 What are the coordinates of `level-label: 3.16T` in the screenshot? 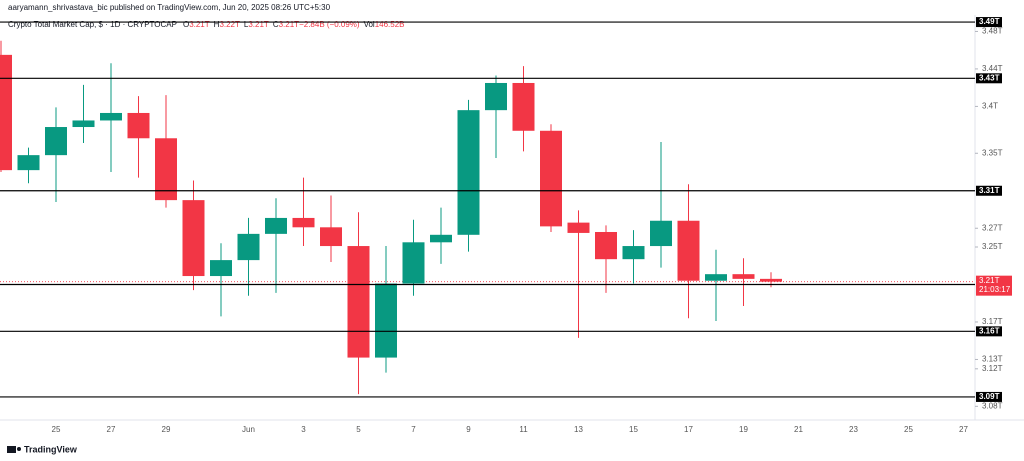 It's located at (989, 330).